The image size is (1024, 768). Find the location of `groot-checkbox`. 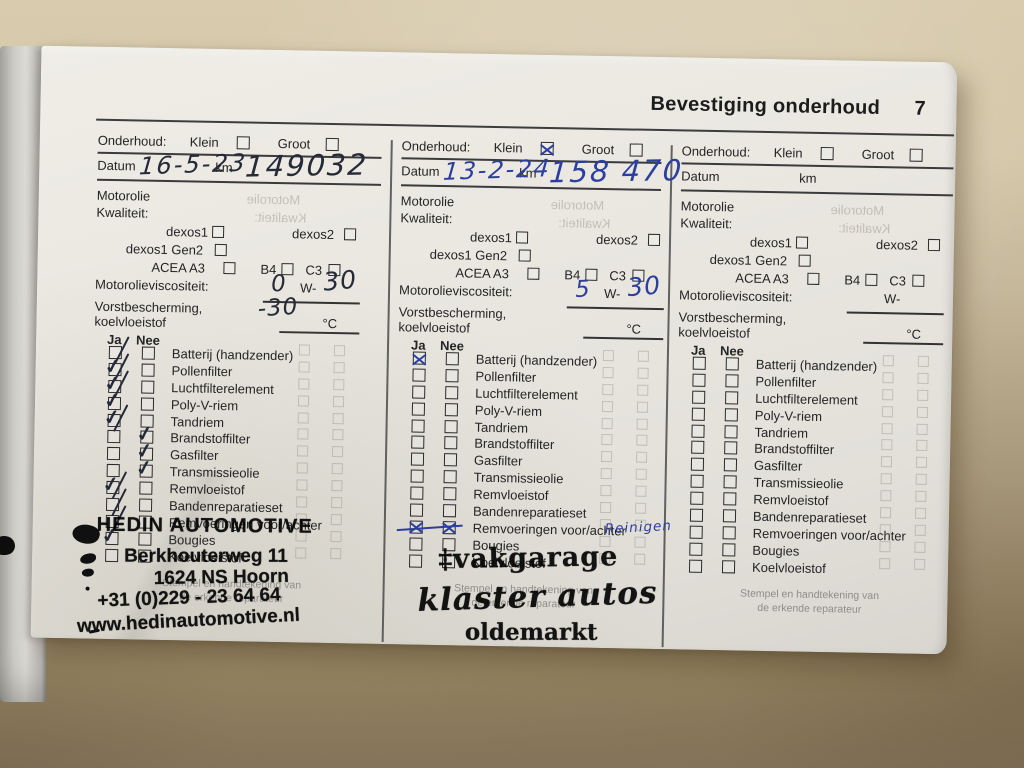

groot-checkbox is located at coordinates (916, 155).